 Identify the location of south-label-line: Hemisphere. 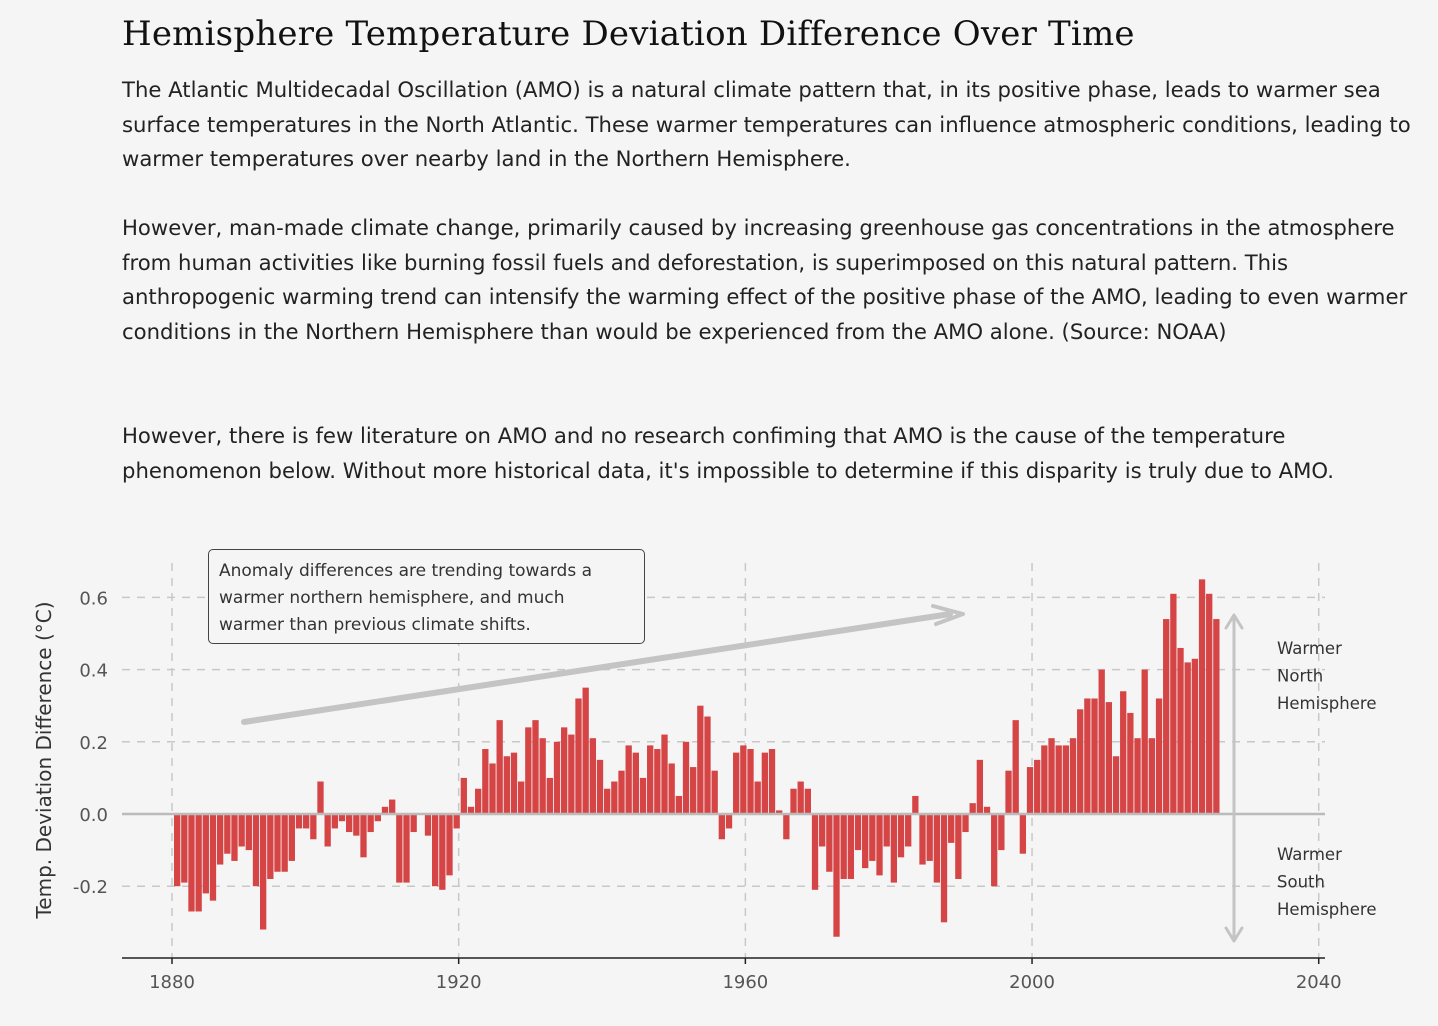
(1326, 909).